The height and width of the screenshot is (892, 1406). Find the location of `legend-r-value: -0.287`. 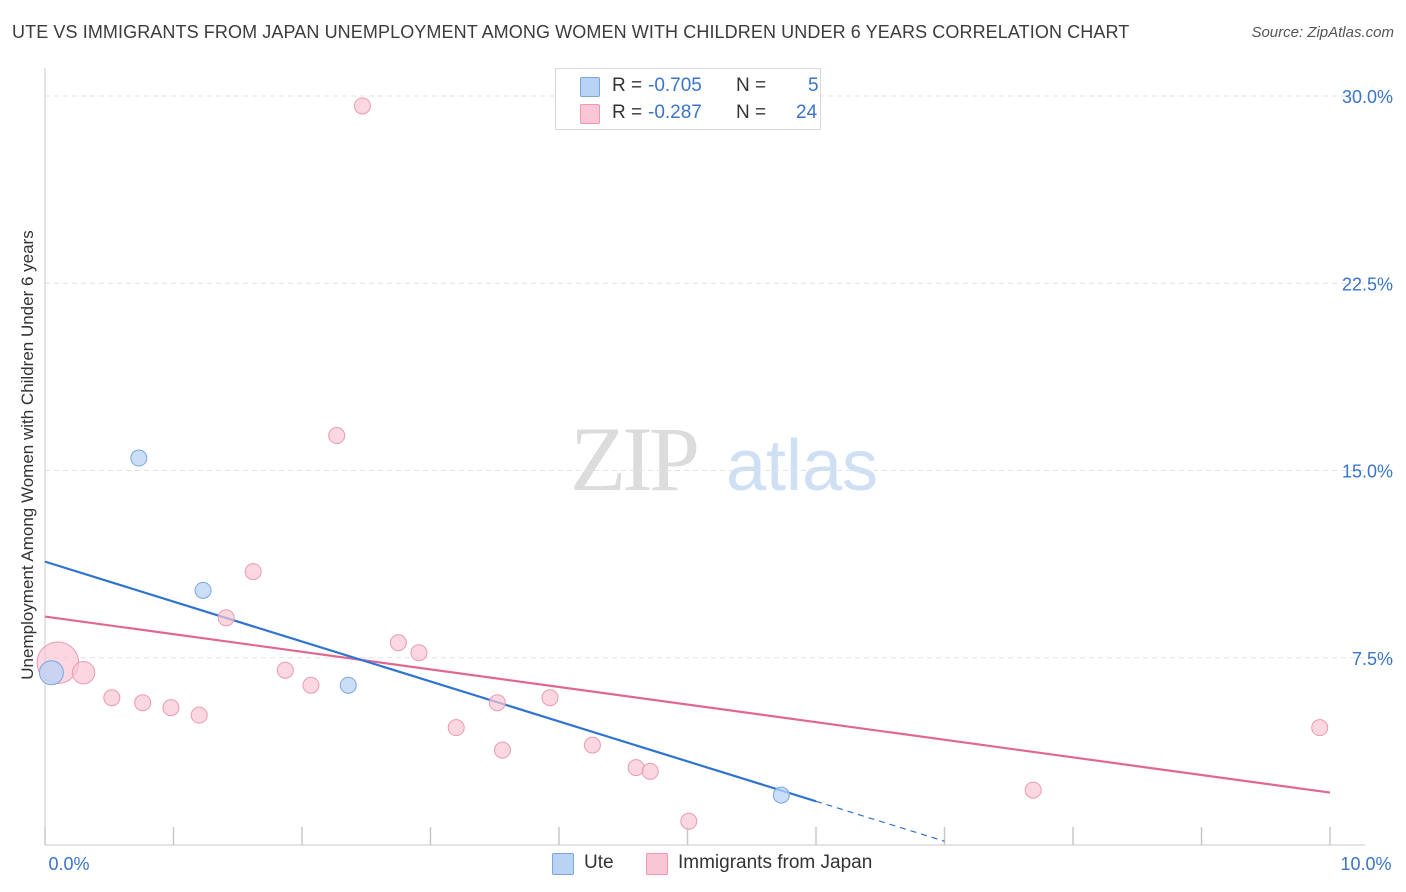

legend-r-value: -0.287 is located at coordinates (675, 112).